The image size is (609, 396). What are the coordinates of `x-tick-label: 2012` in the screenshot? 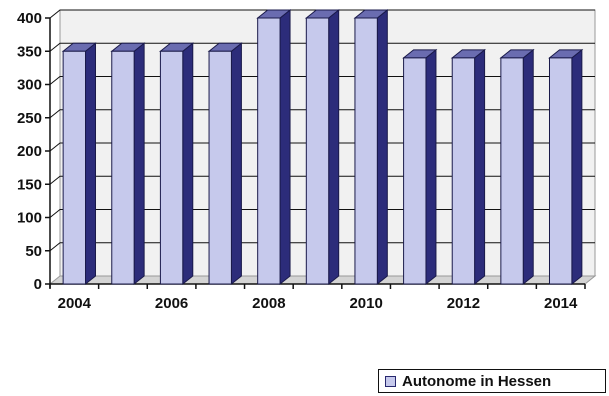 It's located at (463, 303).